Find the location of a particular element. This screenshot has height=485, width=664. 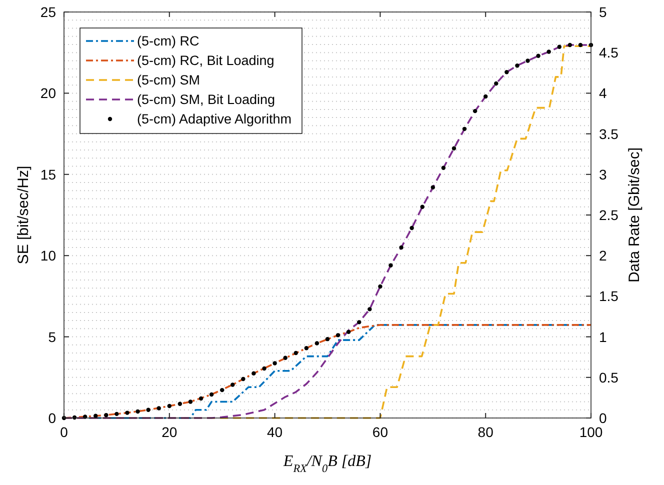

x-tick-label: 80 is located at coordinates (486, 432).